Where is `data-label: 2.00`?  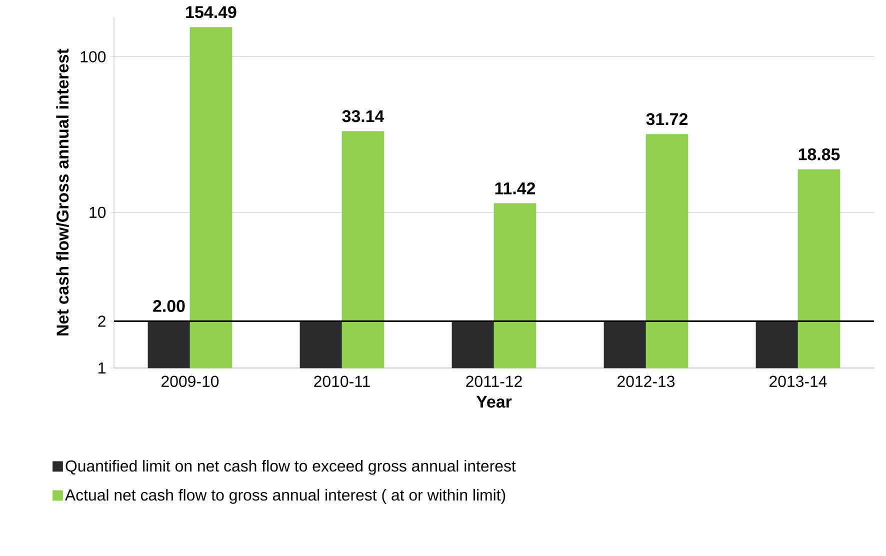 data-label: 2.00 is located at coordinates (169, 306).